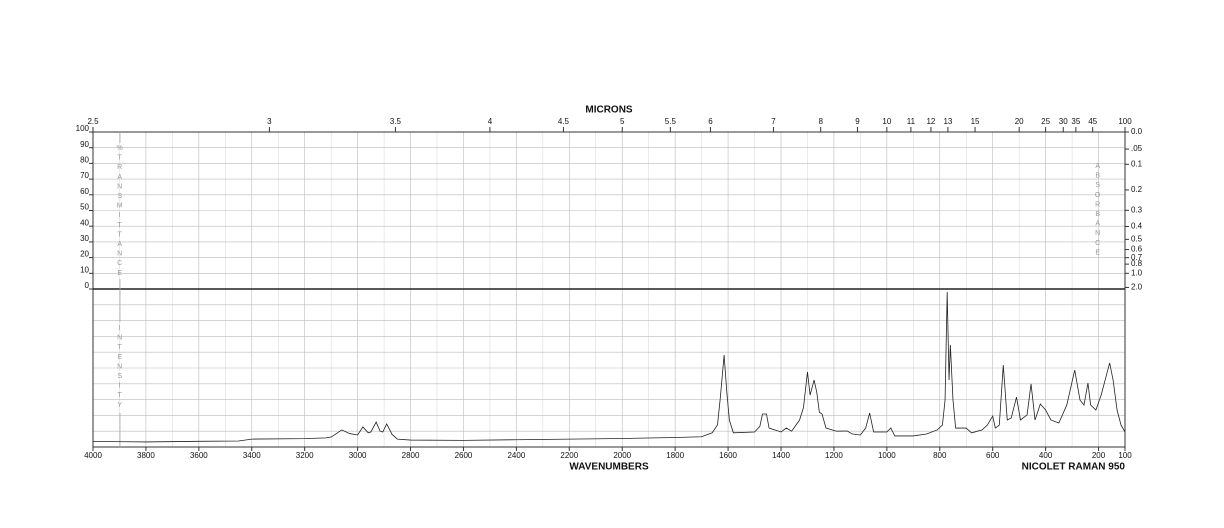 The height and width of the screenshot is (528, 1224). What do you see at coordinates (947, 121) in the screenshot?
I see `x2-tick-label: 13` at bounding box center [947, 121].